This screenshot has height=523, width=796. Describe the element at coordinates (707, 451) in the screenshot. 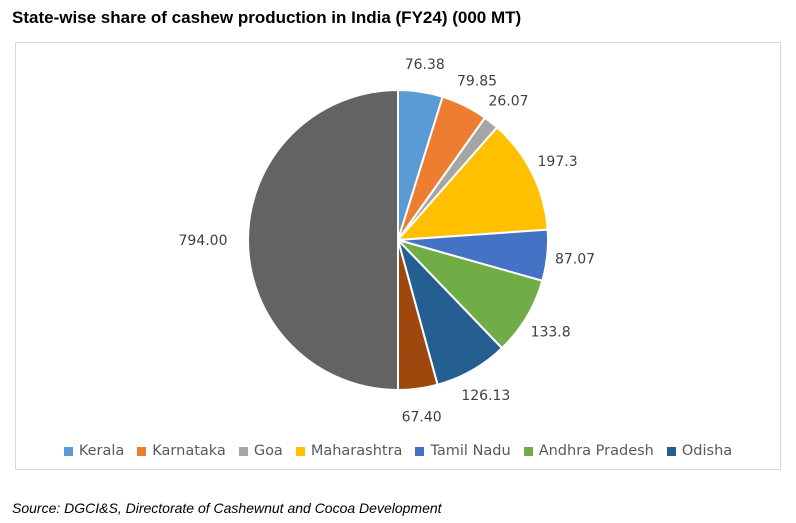

I see `legend-label: Odisha` at that location.